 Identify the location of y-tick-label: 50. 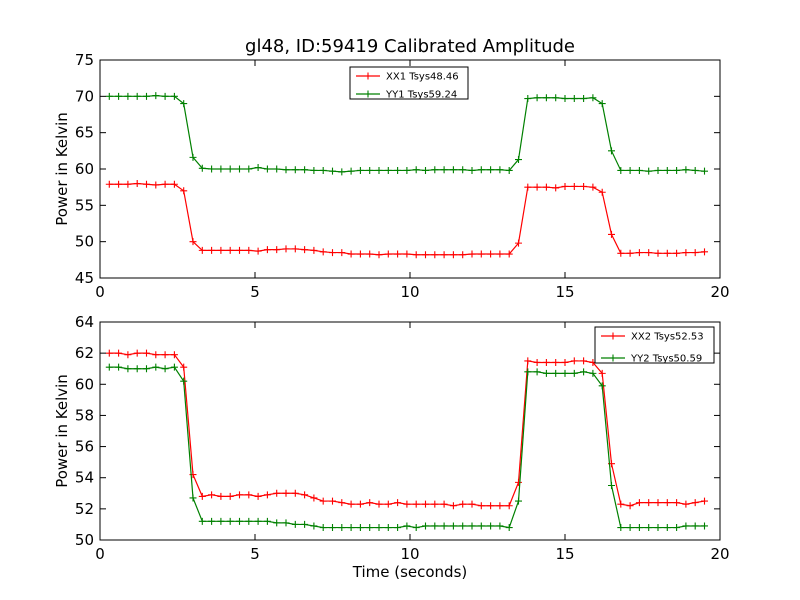
(84, 540).